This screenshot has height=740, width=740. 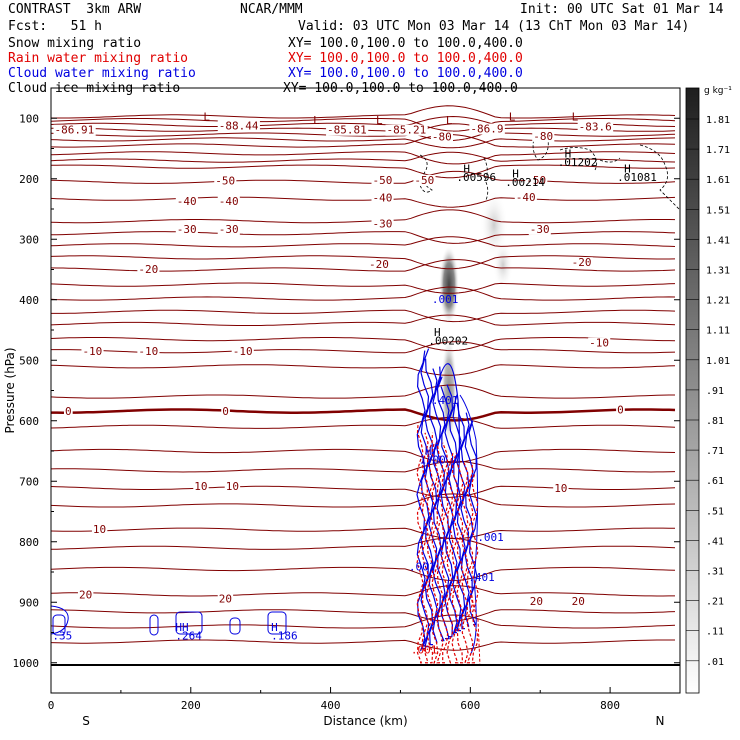 I want to click on annotation-label: .001, so click(x=422, y=567).